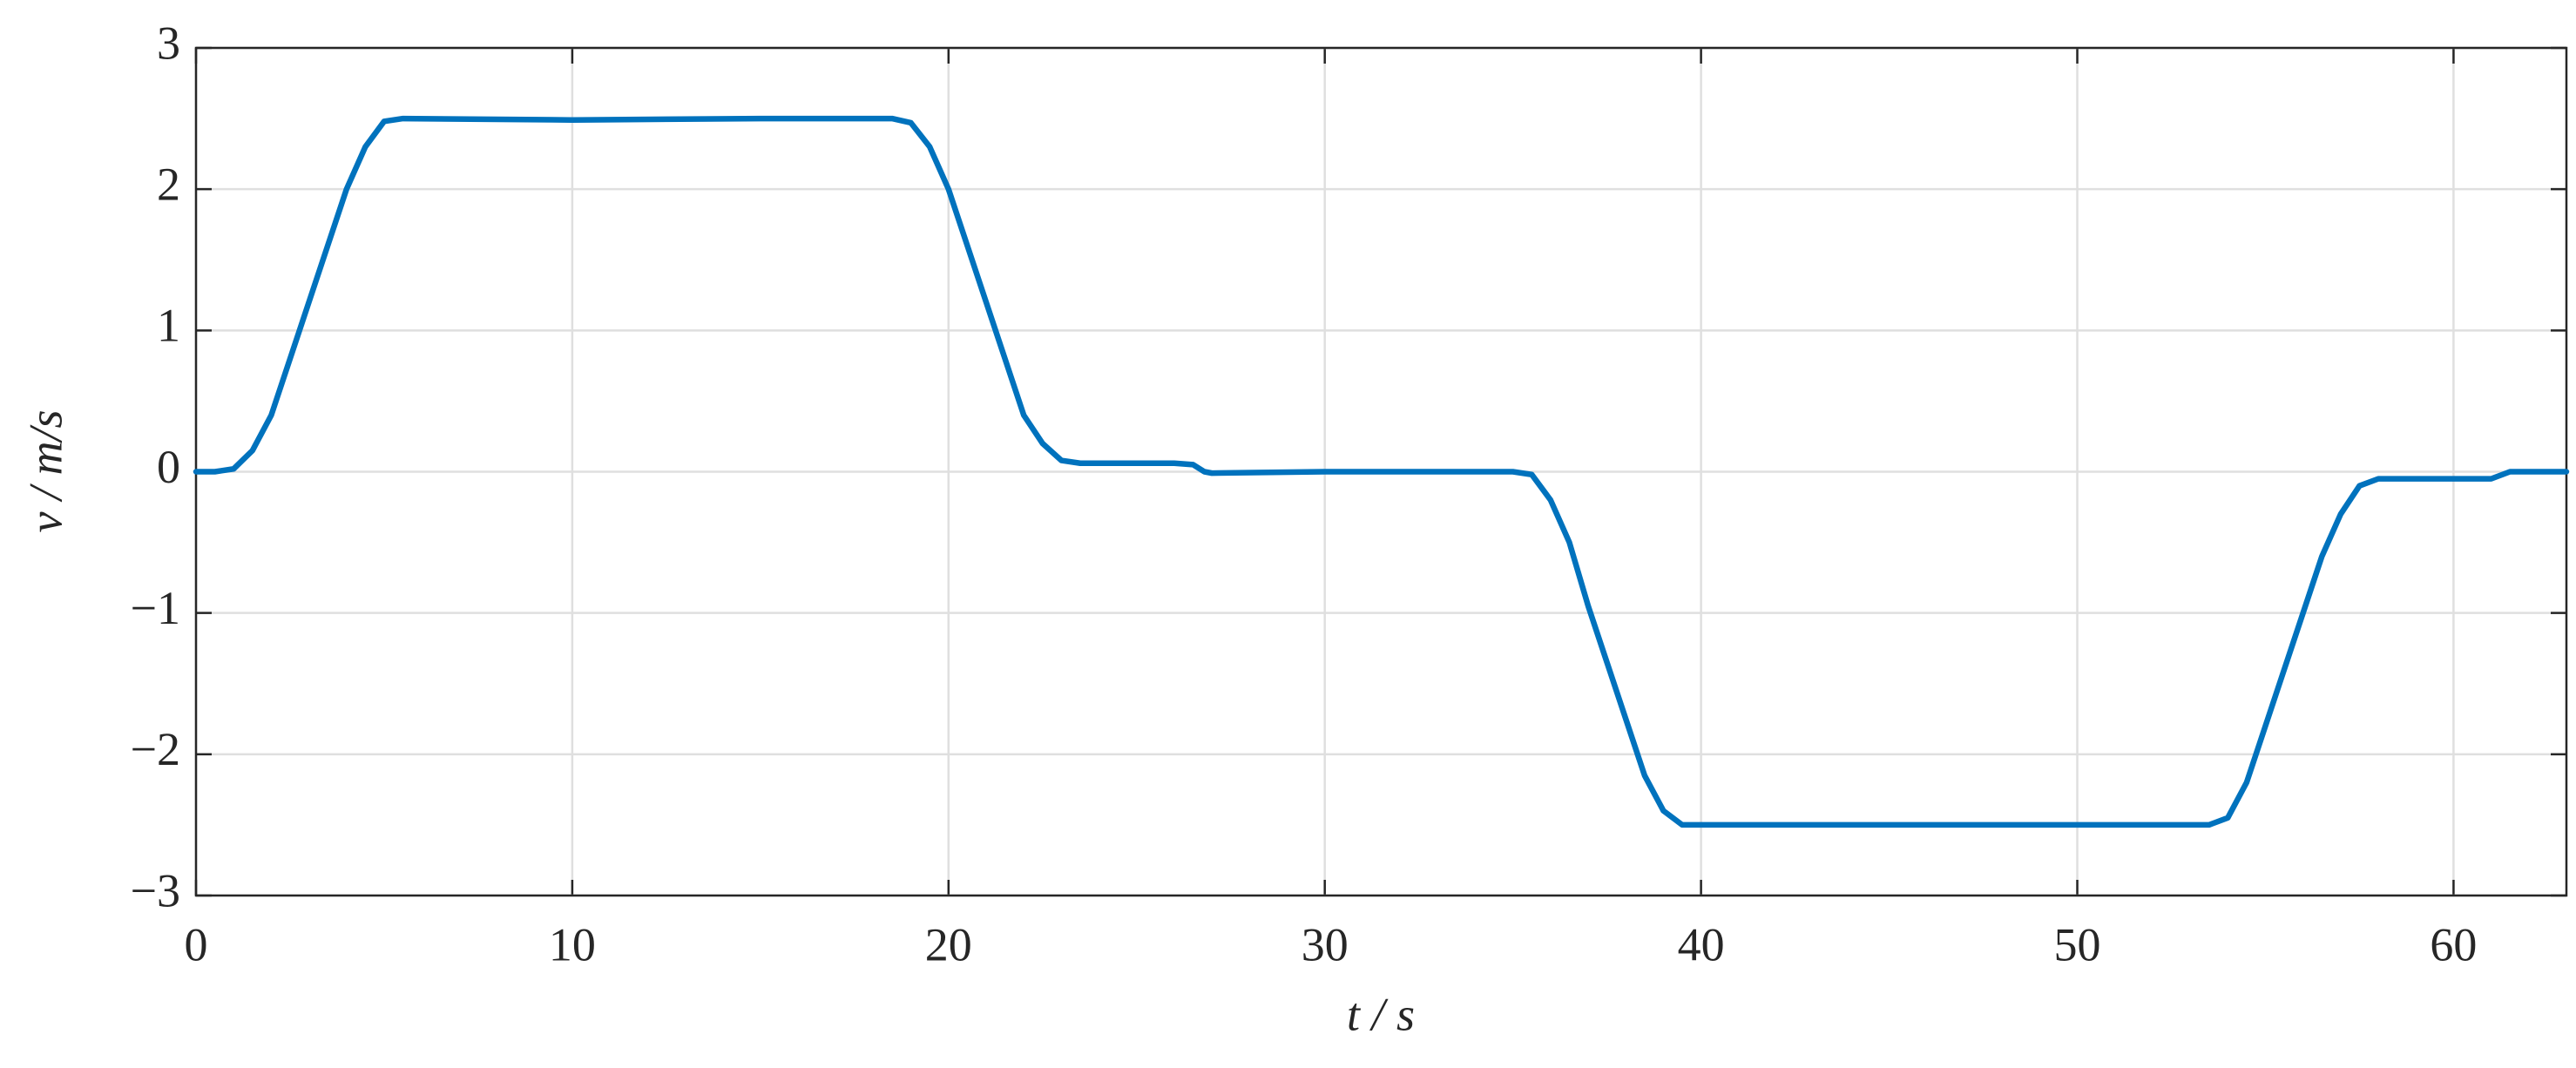  I want to click on y-tick-label: −1, so click(155, 608).